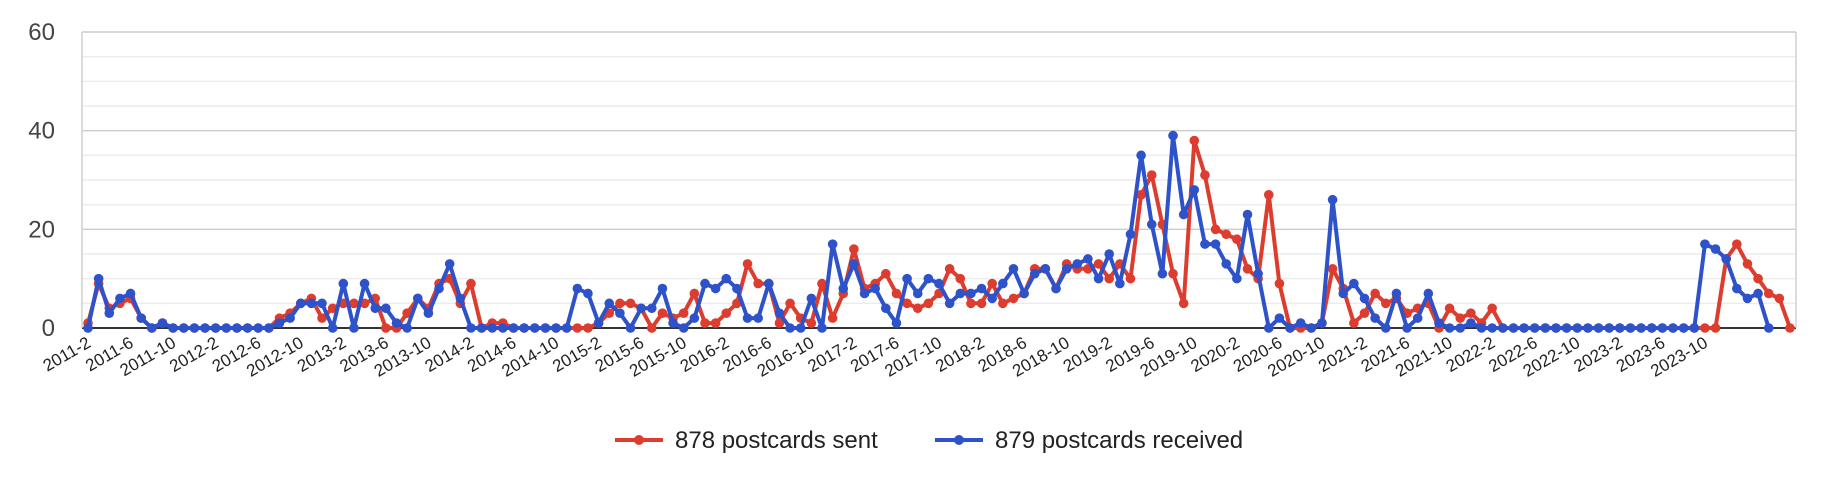 The image size is (1824, 482). Describe the element at coordinates (1597, 354) in the screenshot. I see `x-tick-label: 2023-2` at that location.